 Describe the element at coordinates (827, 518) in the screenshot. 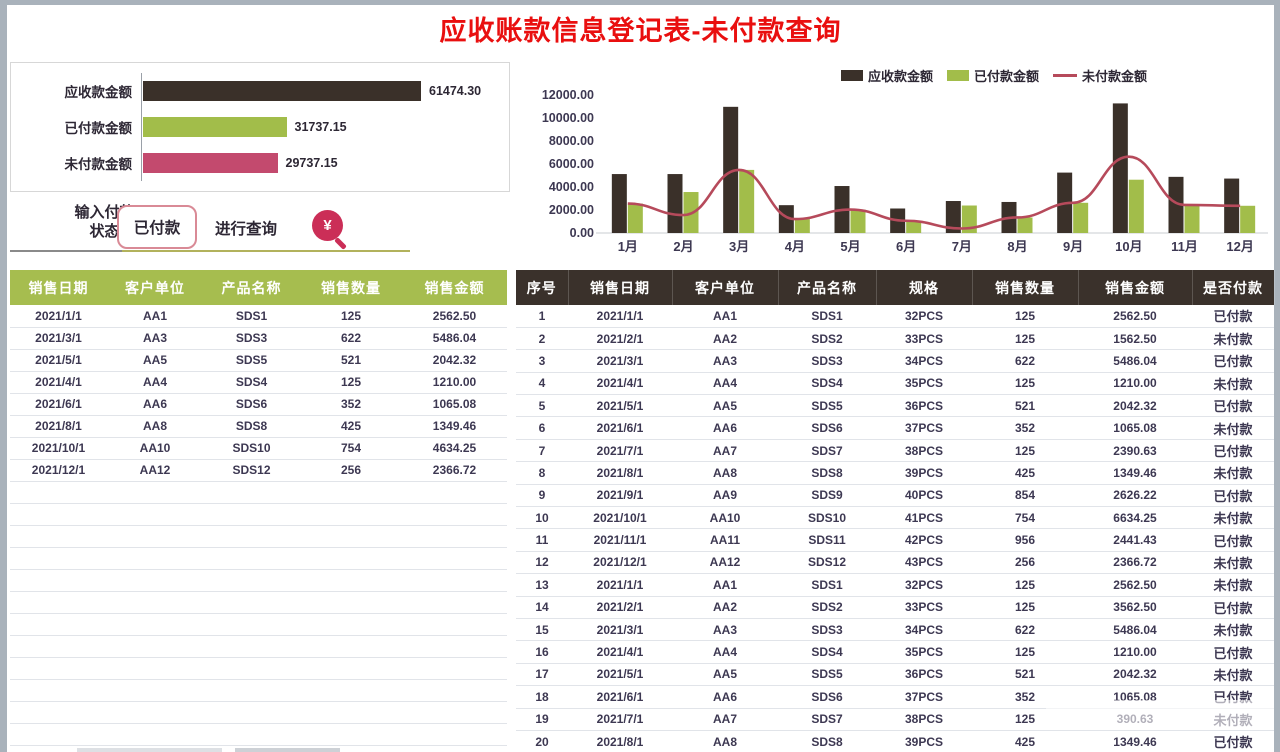

I see `table-cell: SDS10` at that location.